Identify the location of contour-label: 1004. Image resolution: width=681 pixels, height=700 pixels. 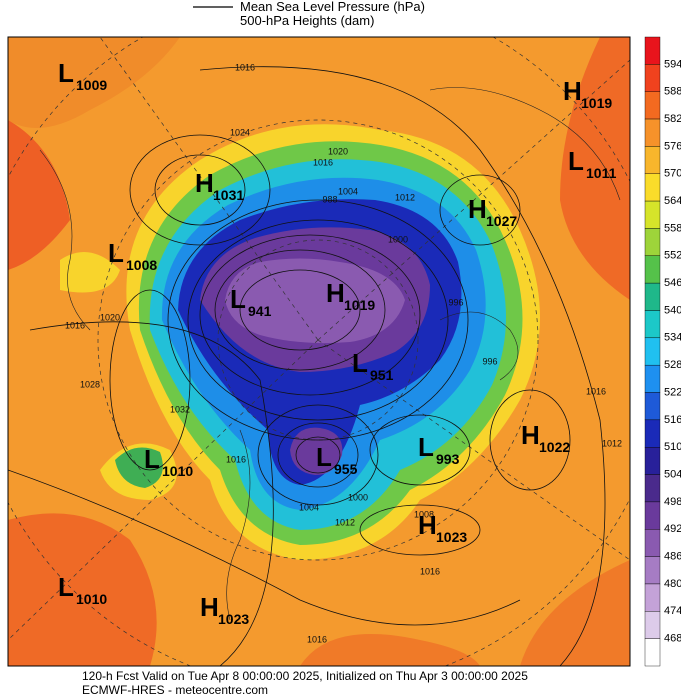
(309, 507).